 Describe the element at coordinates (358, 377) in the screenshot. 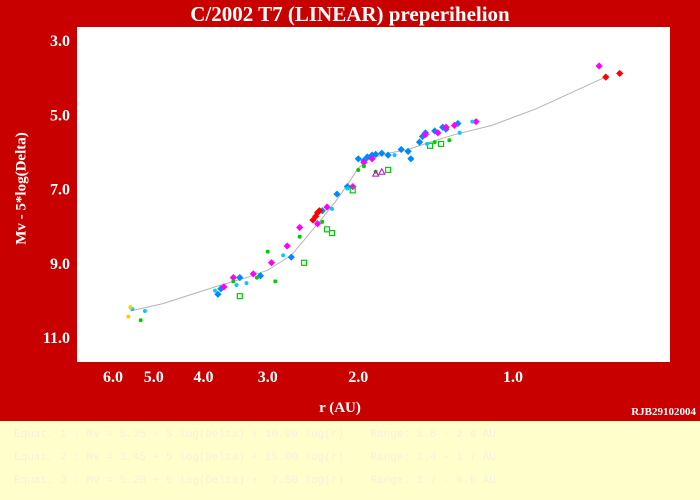

I see `x-tick-label: 2.0` at that location.